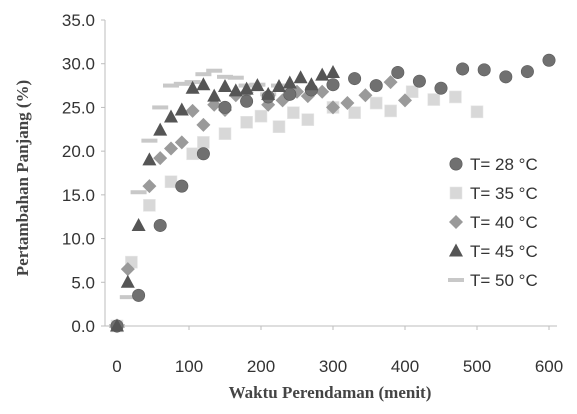 This screenshot has height=414, width=577. Describe the element at coordinates (333, 366) in the screenshot. I see `x-tick-label: 300` at that location.